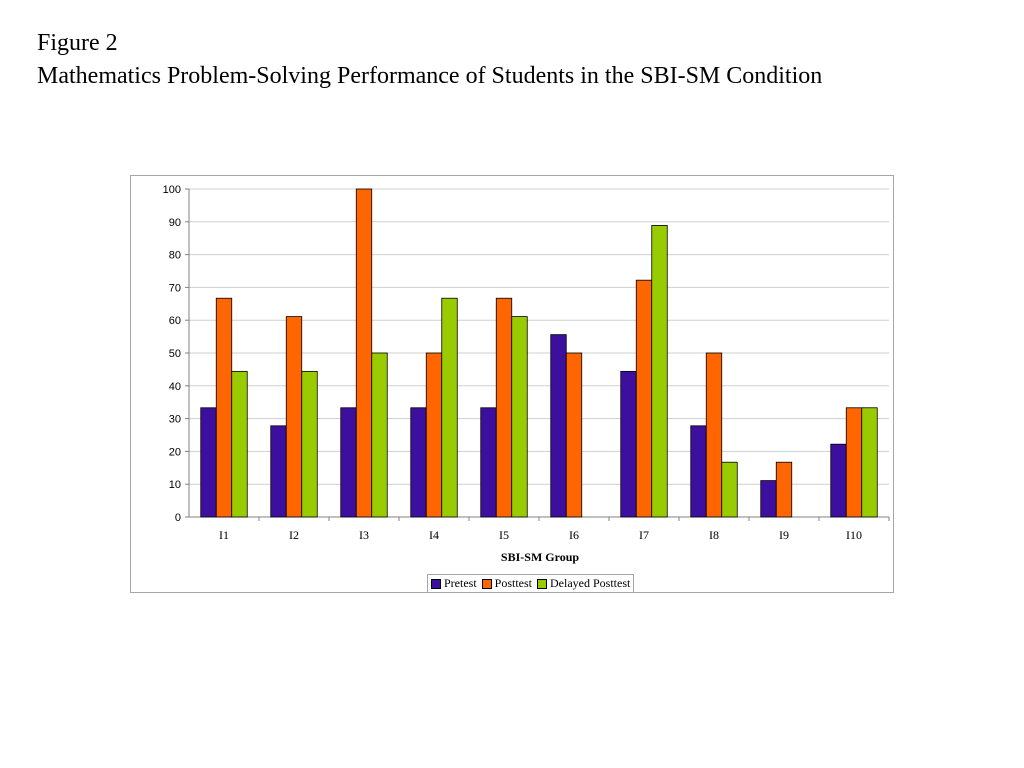 The image size is (1024, 768). I want to click on legend-item: Posttest, so click(507, 583).